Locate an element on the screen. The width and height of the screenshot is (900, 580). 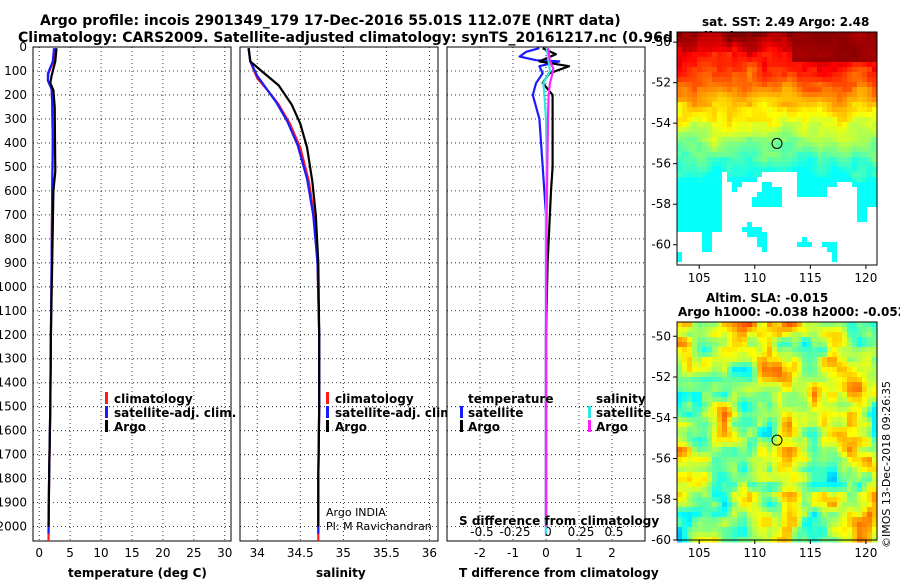
map-y-tick-label: -54 is located at coordinates (661, 123).